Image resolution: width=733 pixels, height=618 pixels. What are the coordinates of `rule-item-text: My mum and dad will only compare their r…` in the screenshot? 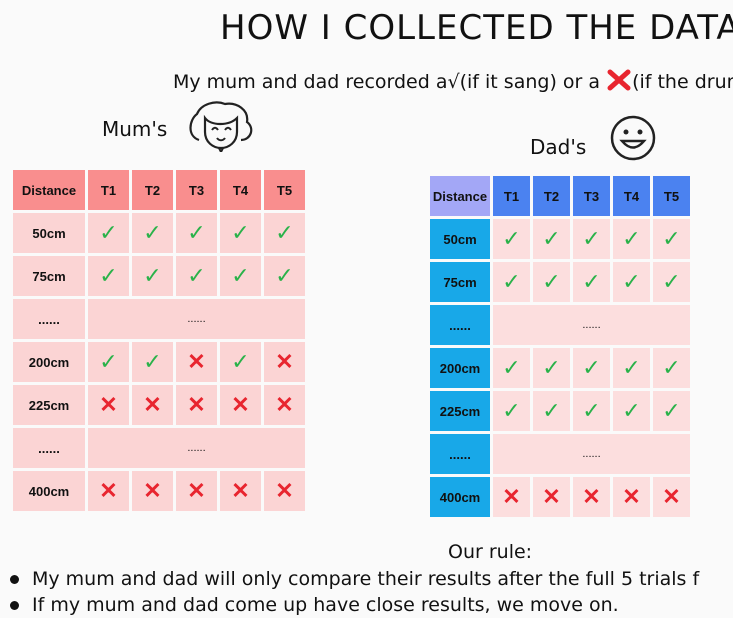 It's located at (366, 579).